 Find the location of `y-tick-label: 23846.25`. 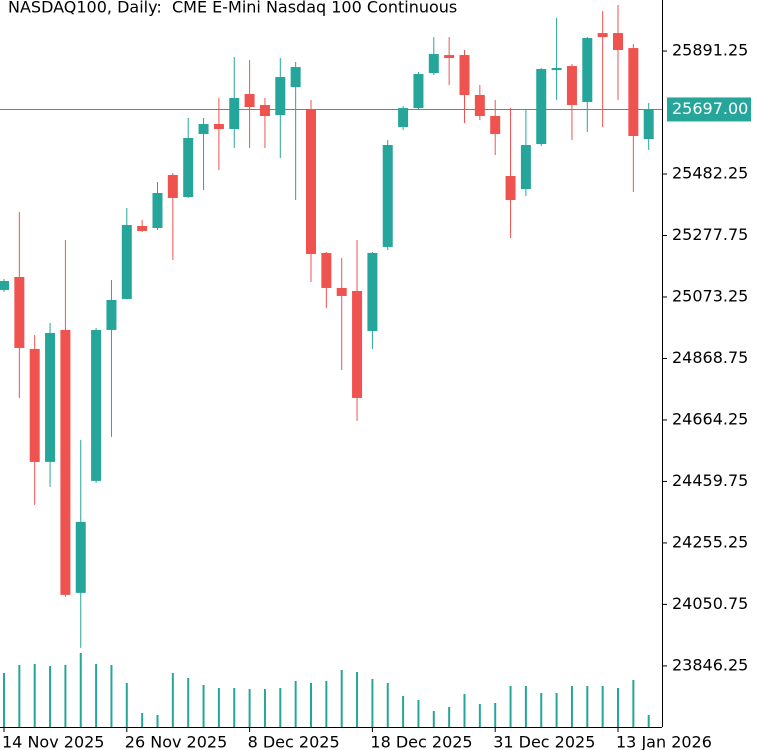

y-tick-label: 23846.25 is located at coordinates (710, 664).